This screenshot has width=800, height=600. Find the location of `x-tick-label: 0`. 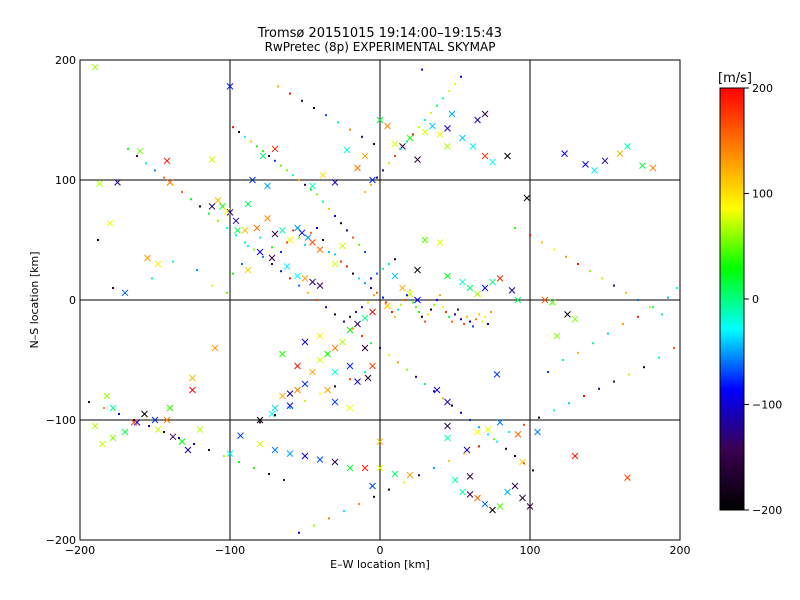

x-tick-label: 0 is located at coordinates (380, 550).